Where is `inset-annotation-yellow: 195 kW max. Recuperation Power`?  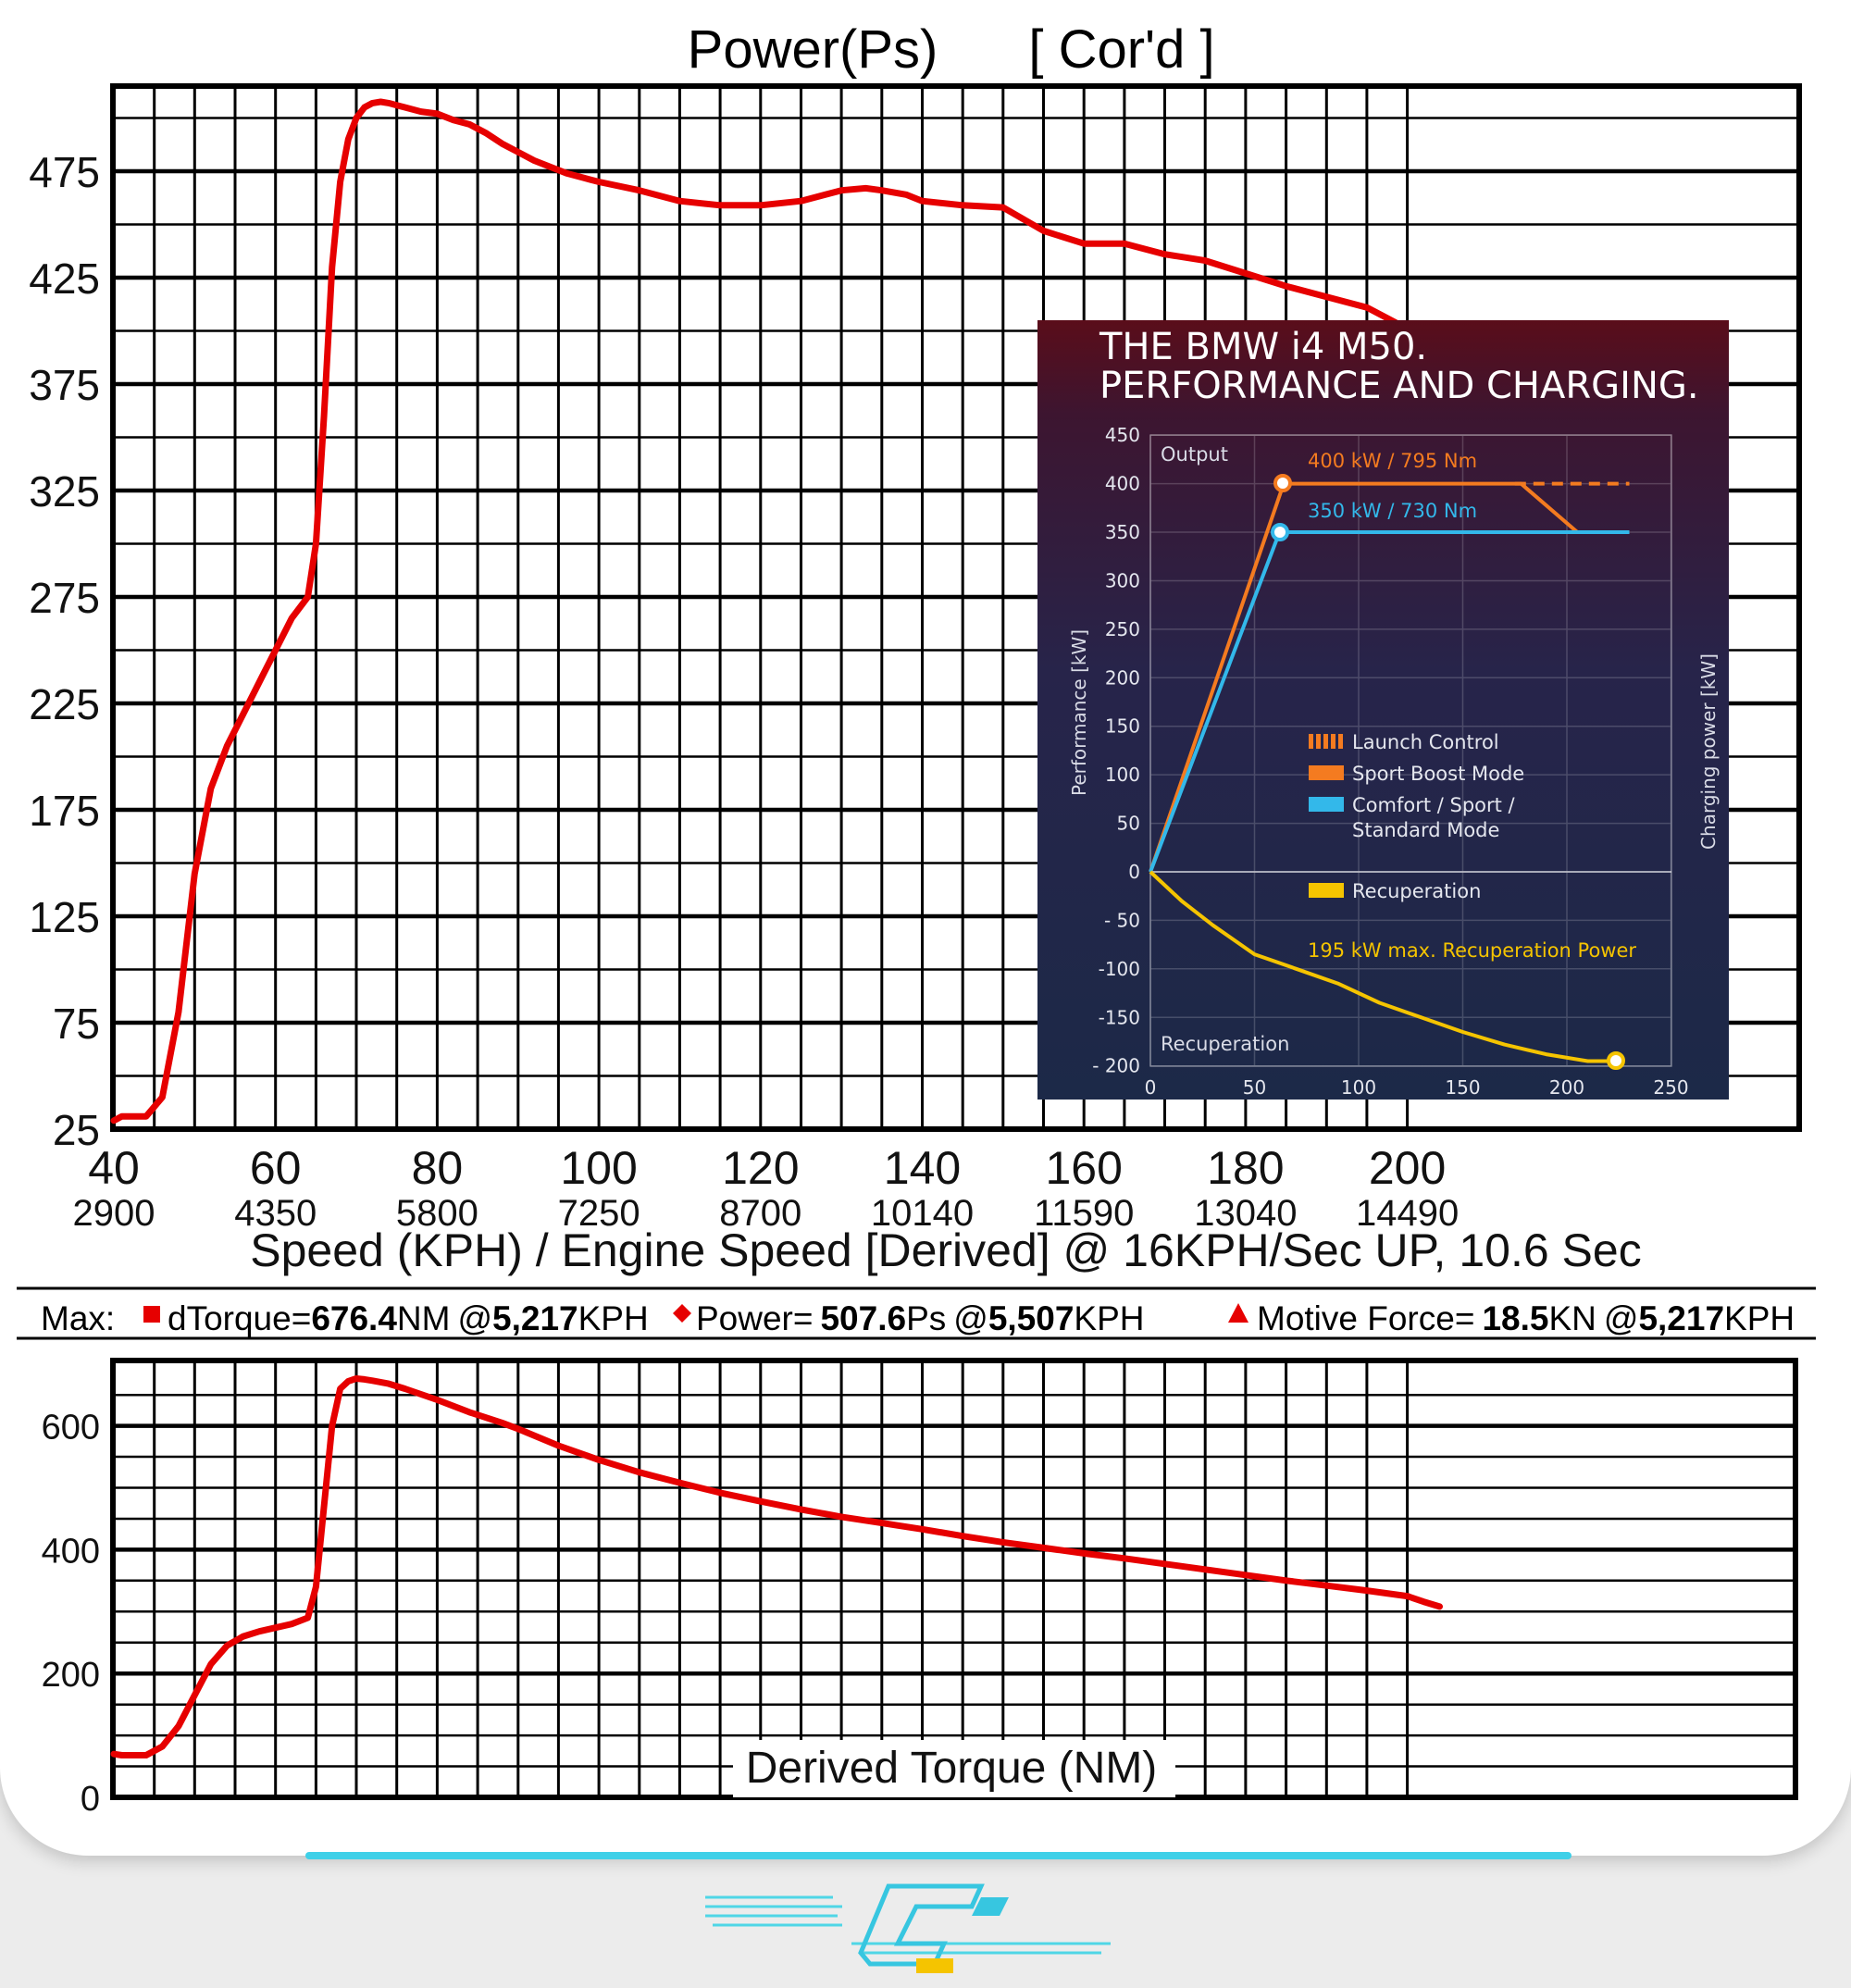 inset-annotation-yellow: 195 kW max. Recuperation Power is located at coordinates (1472, 951).